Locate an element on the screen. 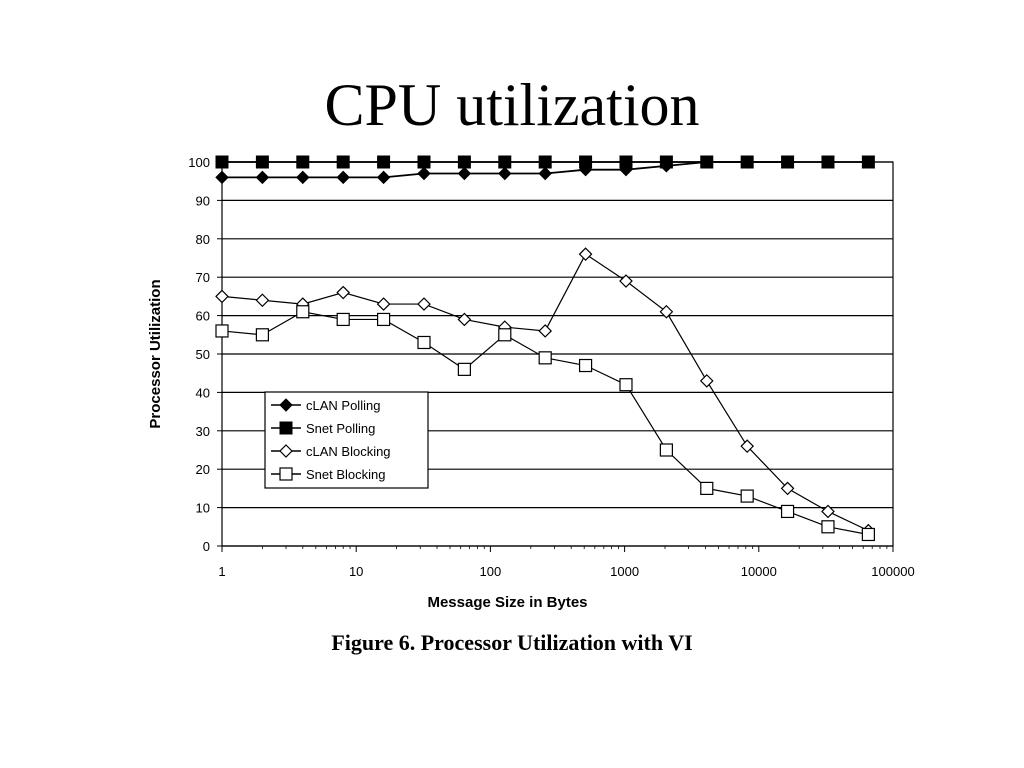 This screenshot has width=1024, height=768. x-tick-label: 10 is located at coordinates (356, 571).